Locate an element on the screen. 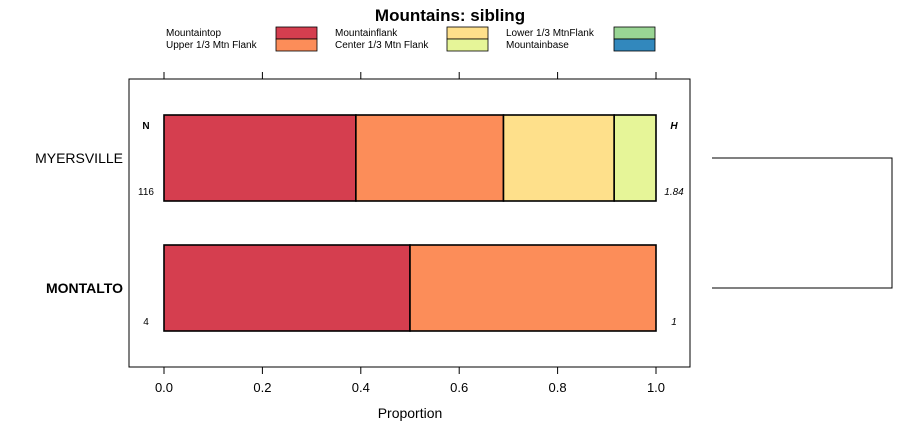 This screenshot has width=900, height=440. h-header: H is located at coordinates (674, 126).